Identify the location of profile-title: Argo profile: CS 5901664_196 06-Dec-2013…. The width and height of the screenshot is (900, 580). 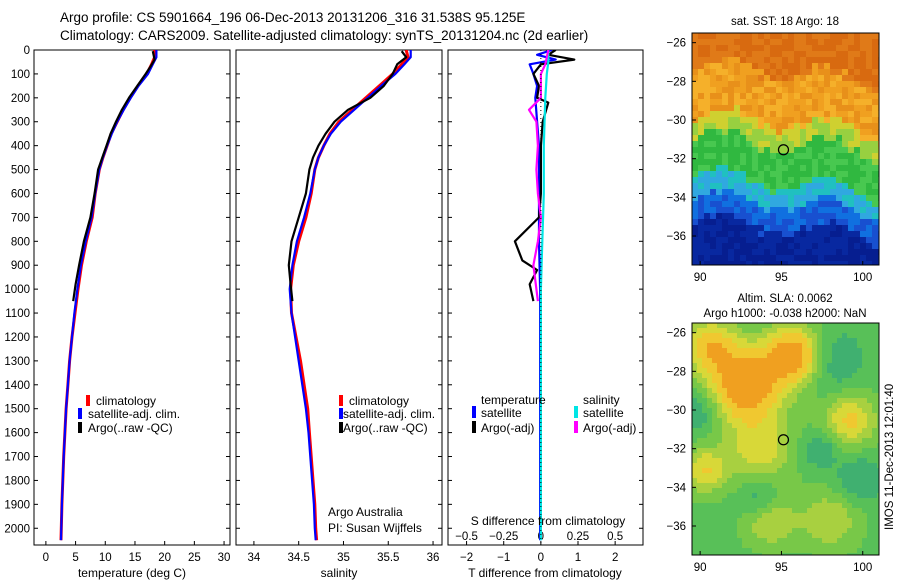
(293, 17).